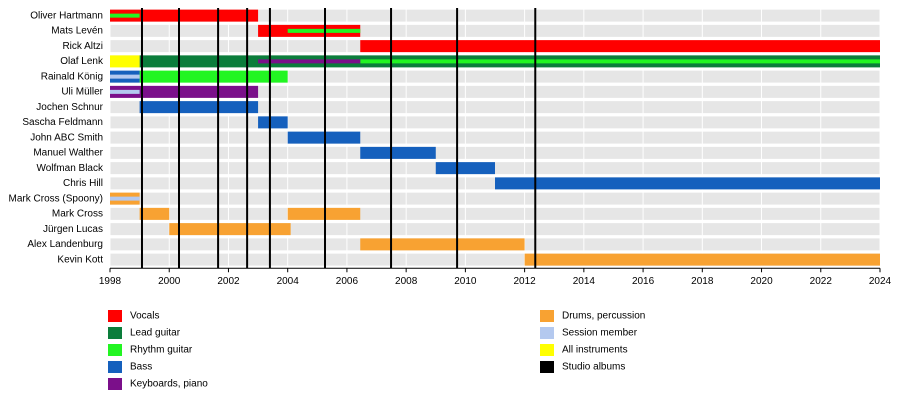 This screenshot has height=416, width=900. Describe the element at coordinates (82, 92) in the screenshot. I see `member-label: Uli Müller` at that location.